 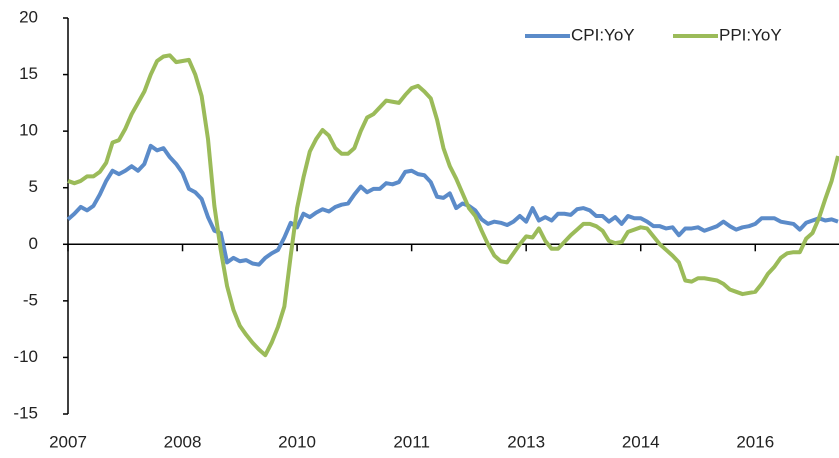 What do you see at coordinates (33, 243) in the screenshot?
I see `y-tick-label: 0` at bounding box center [33, 243].